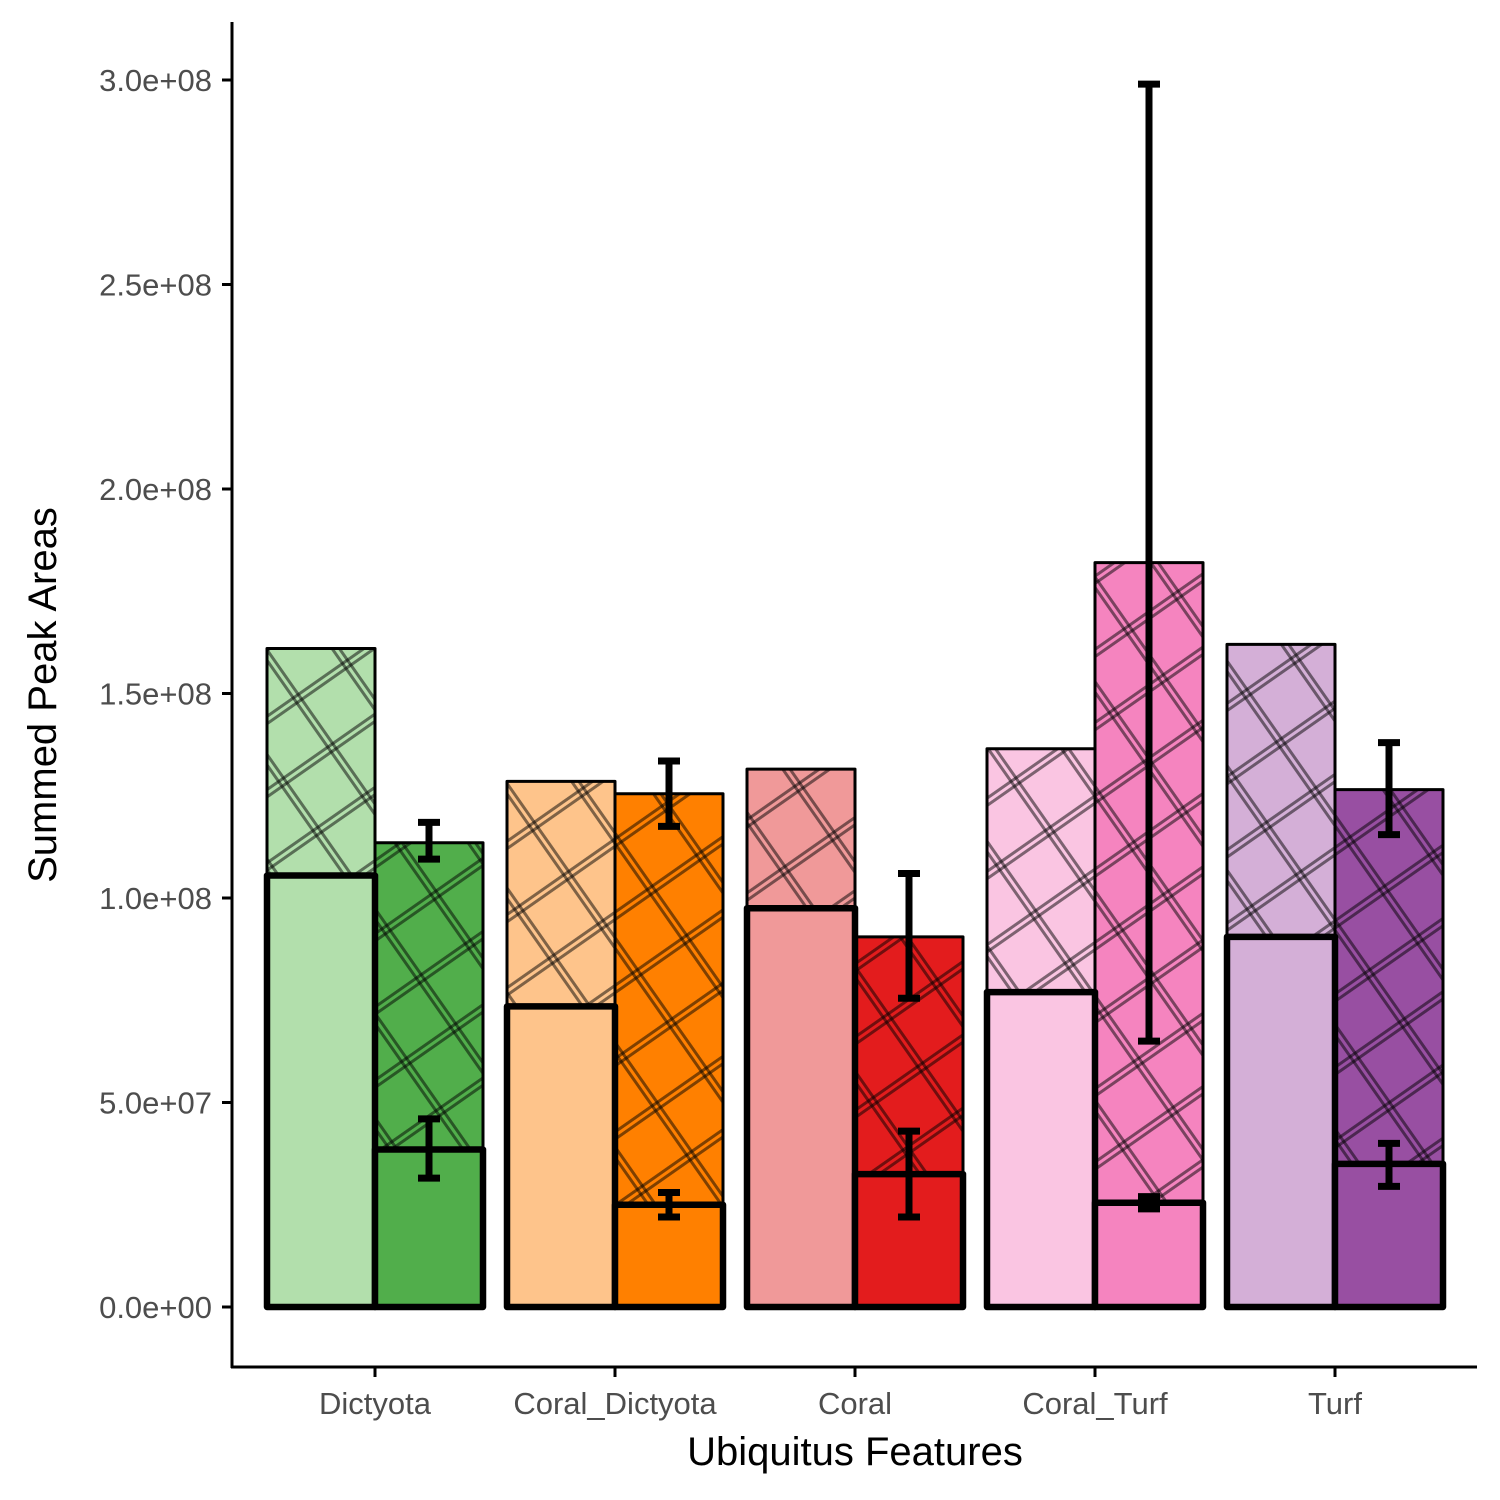 The image size is (1500, 1500). What do you see at coordinates (1389, 789) in the screenshot?
I see `errorbar-turf-hatched` at bounding box center [1389, 789].